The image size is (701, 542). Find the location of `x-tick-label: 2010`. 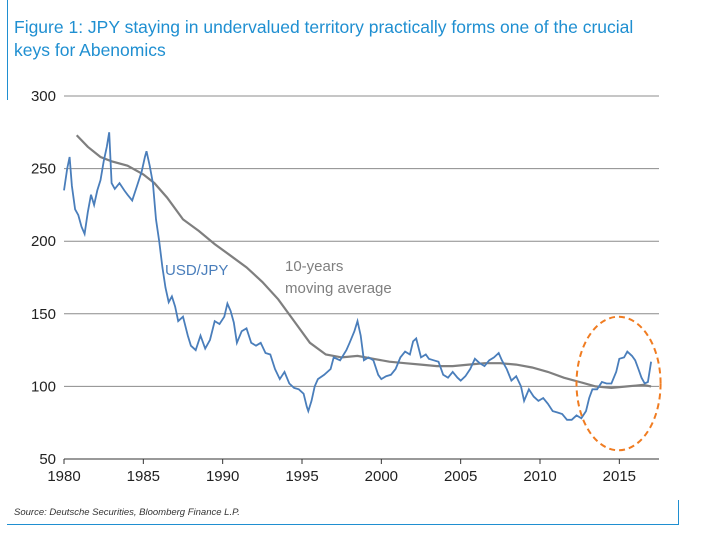

x-tick-label: 2010 is located at coordinates (539, 476).